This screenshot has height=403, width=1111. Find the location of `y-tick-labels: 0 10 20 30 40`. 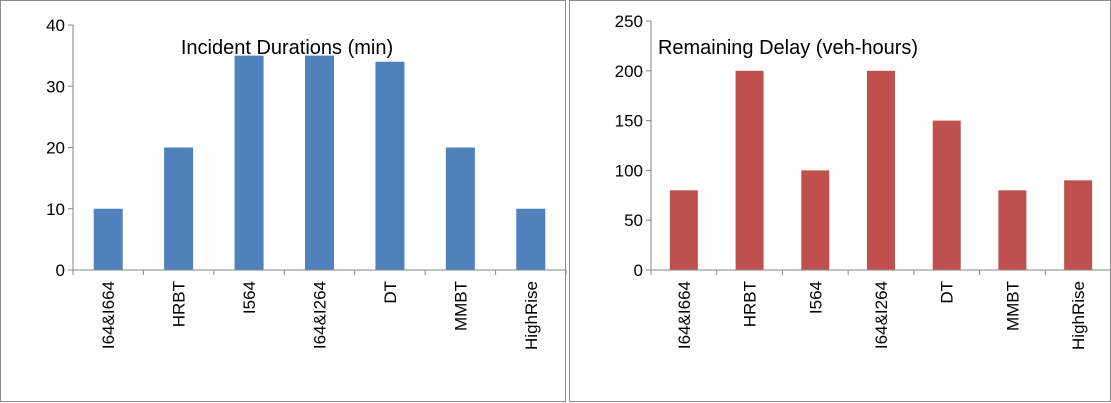

y-tick-labels: 0 10 20 30 40 is located at coordinates (55, 148).